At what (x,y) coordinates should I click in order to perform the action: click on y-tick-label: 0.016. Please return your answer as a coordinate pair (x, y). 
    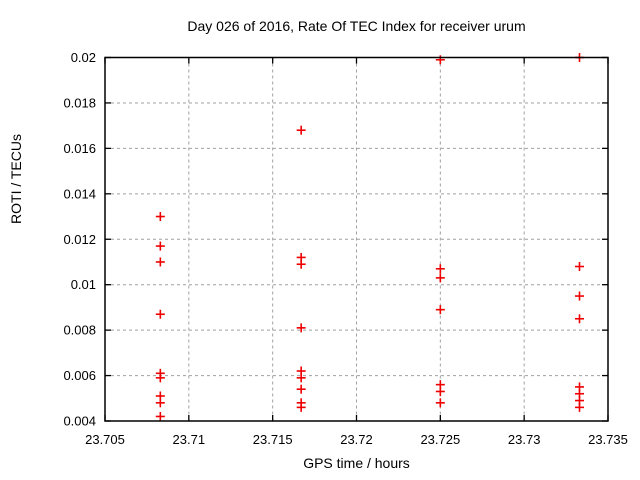
    Looking at the image, I should click on (79, 148).